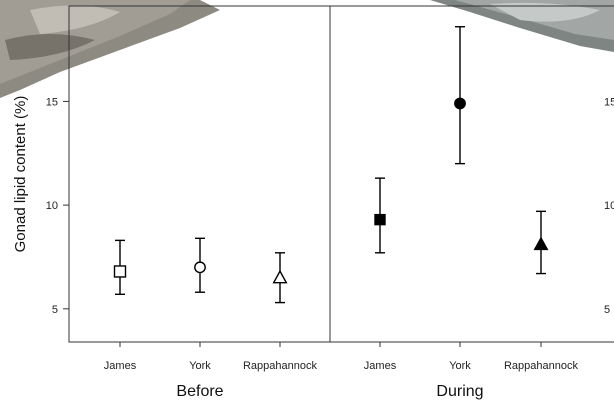  I want to click on marker-square-open, so click(120, 271).